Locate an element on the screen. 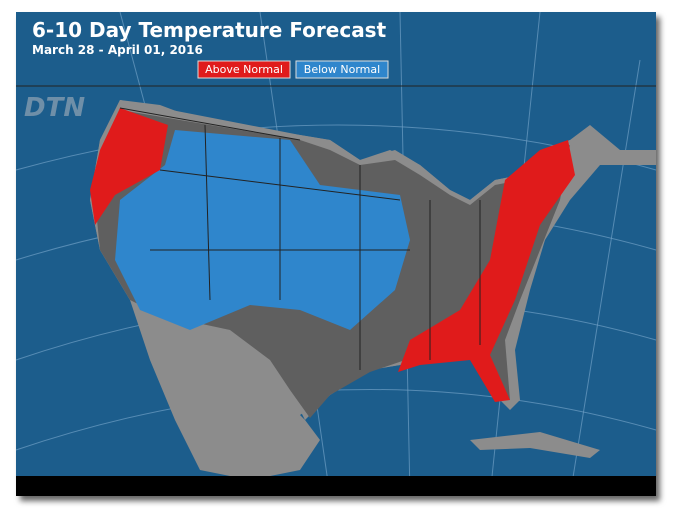 The height and width of the screenshot is (532, 692). legend-label: Below Normal is located at coordinates (342, 69).